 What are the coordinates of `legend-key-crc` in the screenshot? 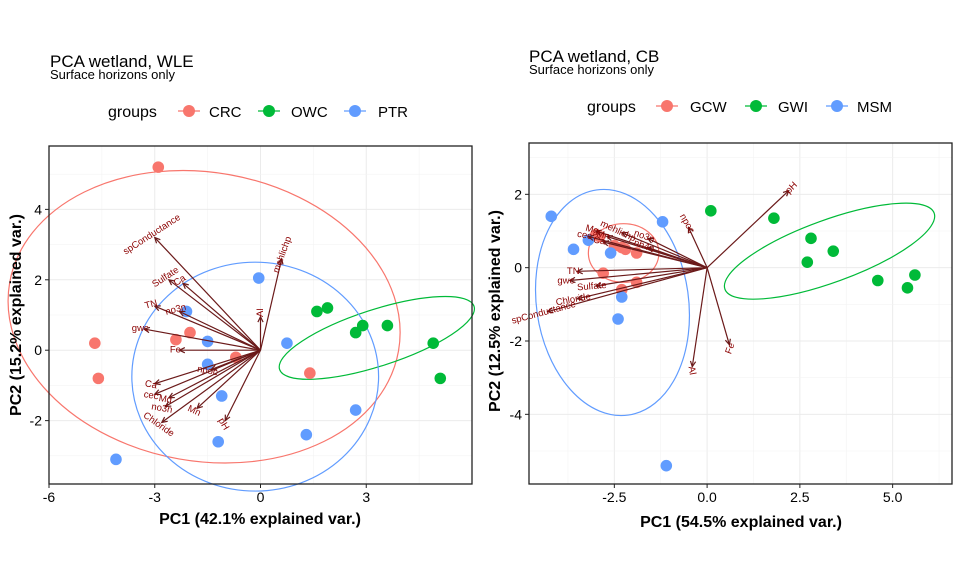 It's located at (189, 111).